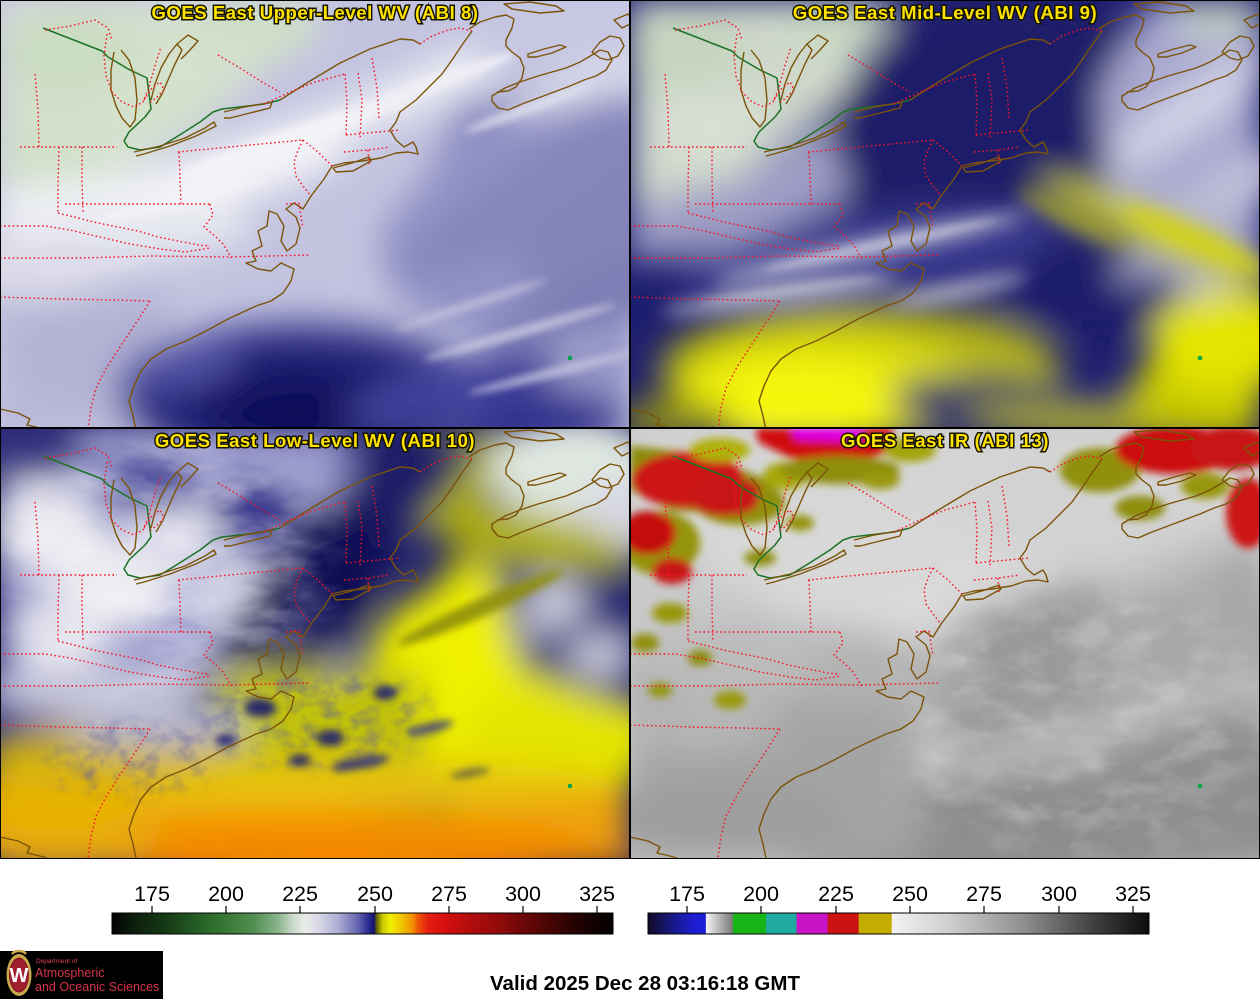 The height and width of the screenshot is (999, 1260). Describe the element at coordinates (19, 976) in the screenshot. I see `svg-text: W` at that location.